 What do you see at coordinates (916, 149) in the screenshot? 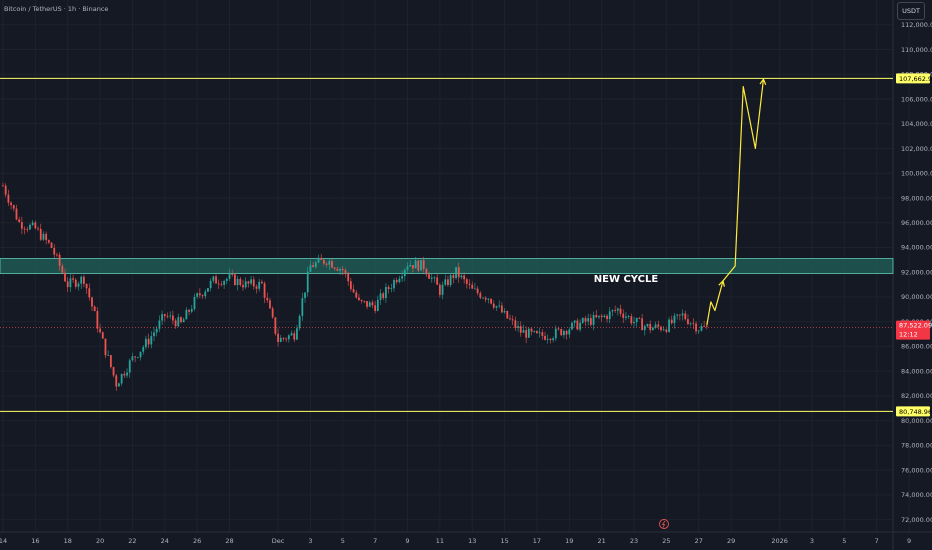
I see `y-tick-label: 102,000.00` at bounding box center [916, 149].